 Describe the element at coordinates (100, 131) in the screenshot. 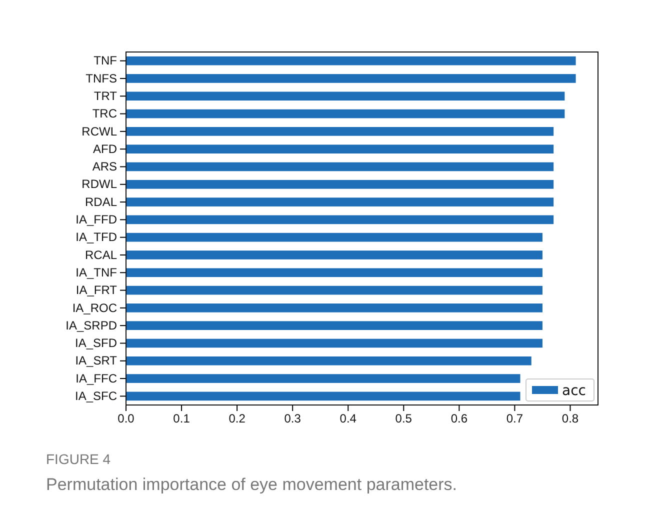

I see `y-tick-label: RCWL` at that location.